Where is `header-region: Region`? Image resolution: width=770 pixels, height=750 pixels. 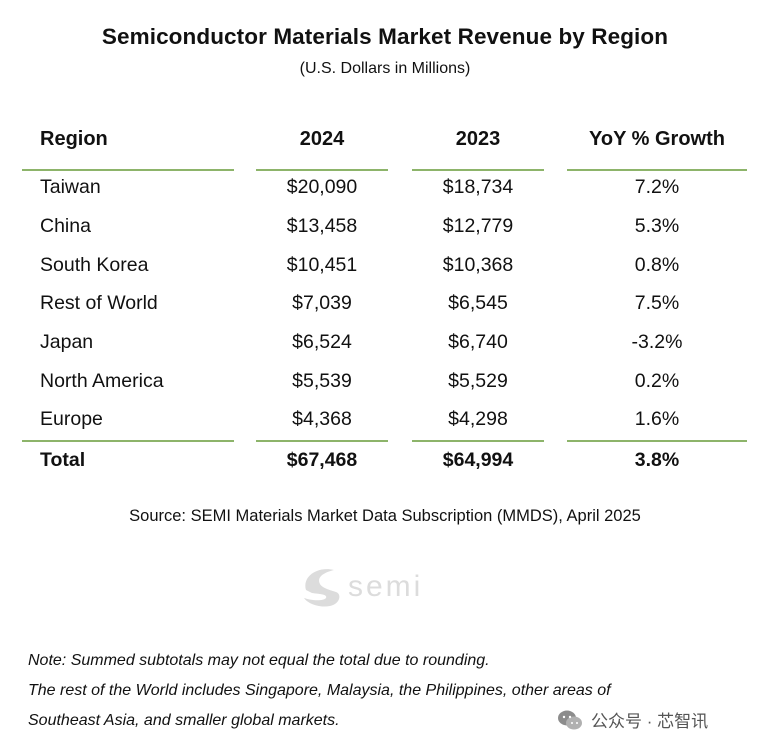 header-region: Region is located at coordinates (74, 139).